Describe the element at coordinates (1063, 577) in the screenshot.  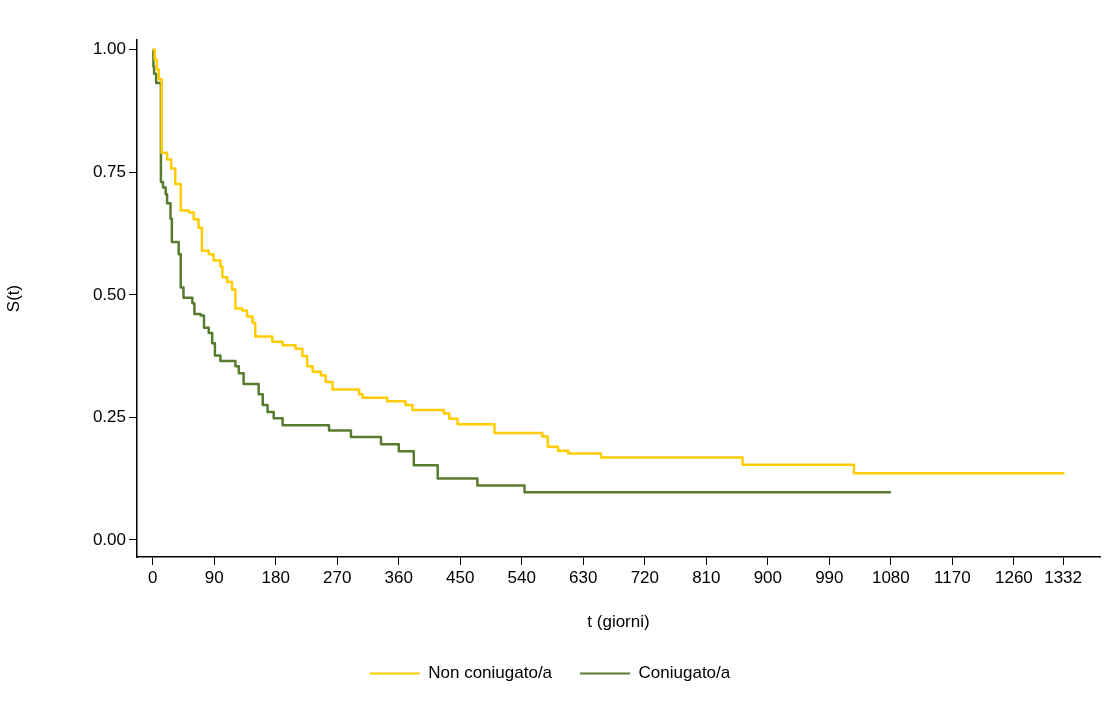
I see `x-tick-label: 1332` at that location.